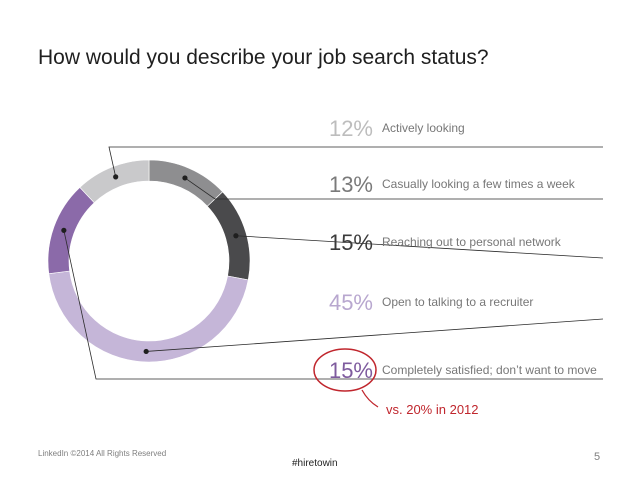  I want to click on category-label-3: Open to talking to a recruiter, so click(457, 302).